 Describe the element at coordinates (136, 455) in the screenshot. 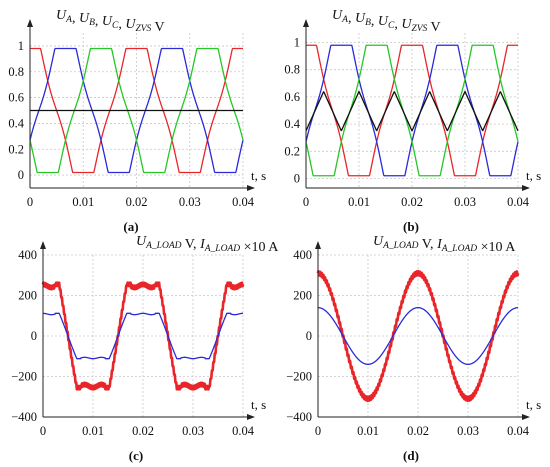

I see `chart-caption: (c)` at that location.